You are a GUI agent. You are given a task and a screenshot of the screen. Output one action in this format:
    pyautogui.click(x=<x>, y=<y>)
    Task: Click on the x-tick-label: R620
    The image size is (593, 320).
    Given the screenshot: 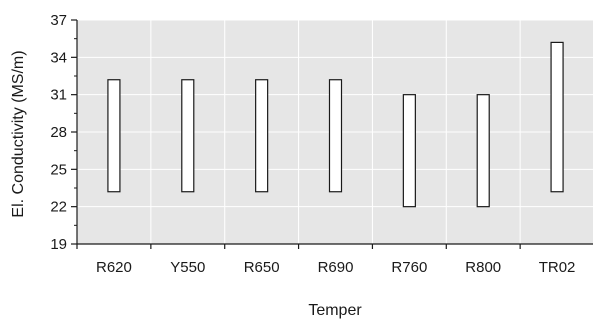 What is the action you would take?
    pyautogui.click(x=114, y=267)
    